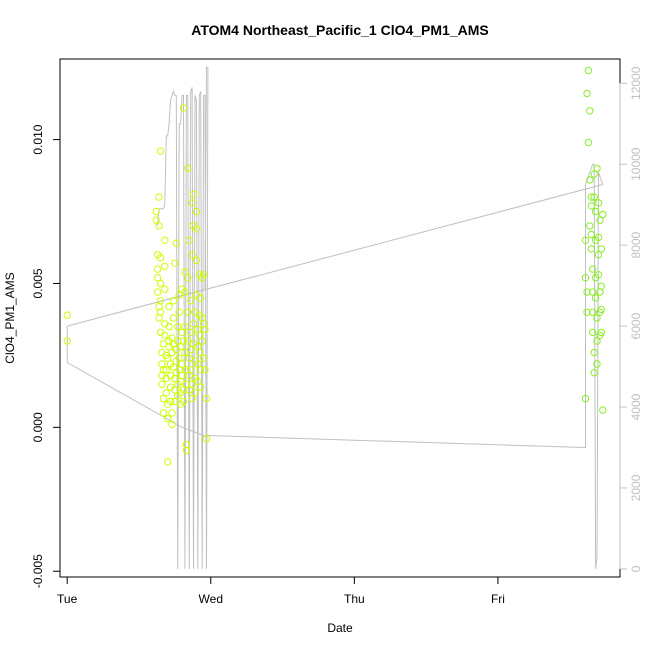 This screenshot has height=650, width=650. I want to click on y-axis-label: ClO4_PM1_AMS, so click(10, 317).